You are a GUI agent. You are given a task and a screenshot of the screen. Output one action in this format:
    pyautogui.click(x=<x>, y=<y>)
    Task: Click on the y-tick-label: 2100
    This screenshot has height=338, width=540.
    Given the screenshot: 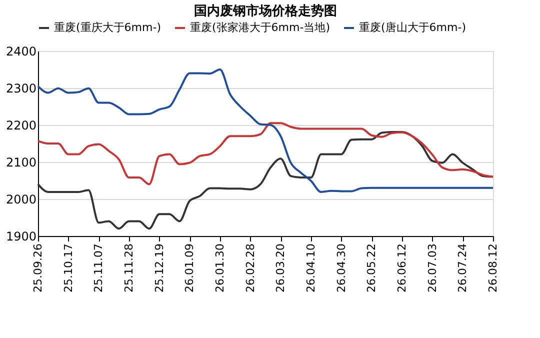 What is the action you would take?
    pyautogui.click(x=21, y=163)
    